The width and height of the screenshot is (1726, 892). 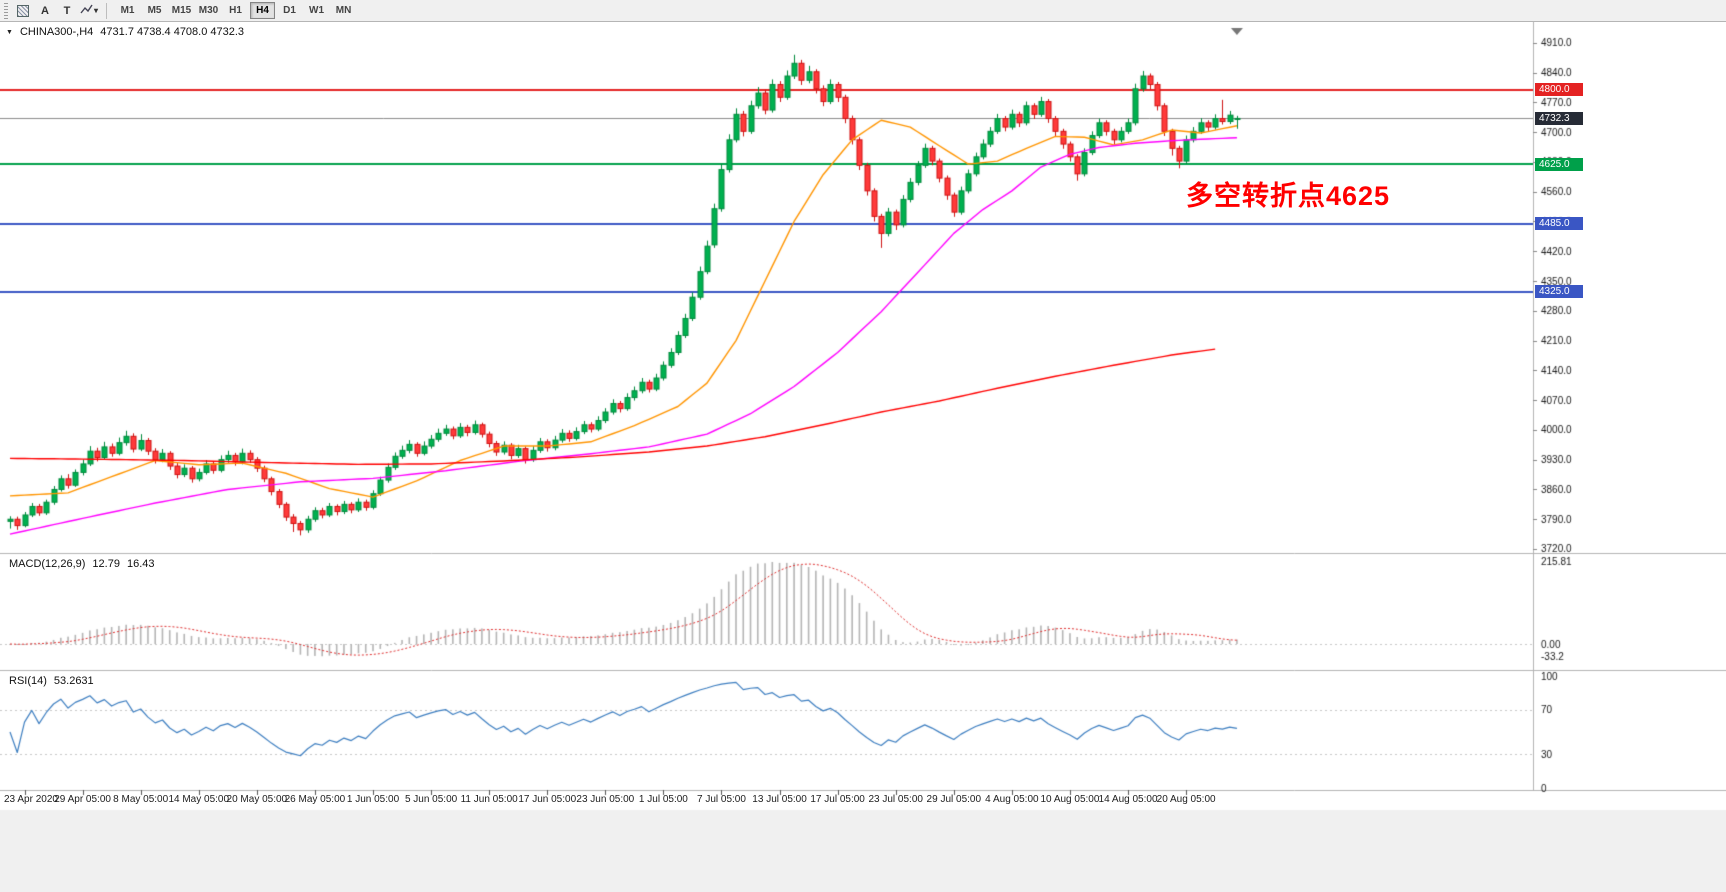 I want to click on label-tool-button: A, so click(x=45, y=11).